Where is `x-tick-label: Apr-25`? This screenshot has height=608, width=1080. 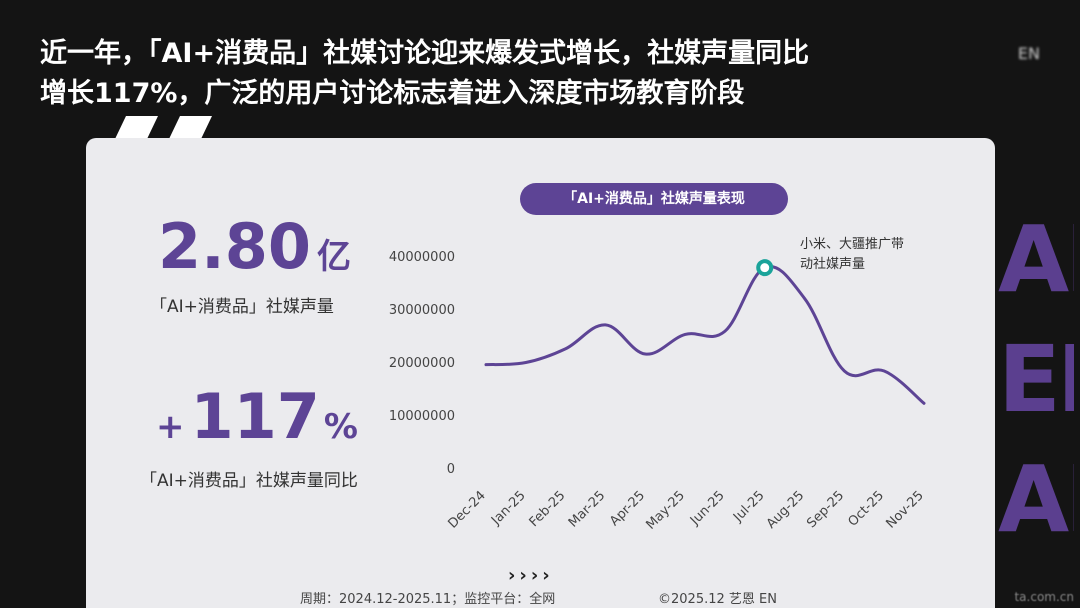 x-tick-label: Apr-25 is located at coordinates (627, 508).